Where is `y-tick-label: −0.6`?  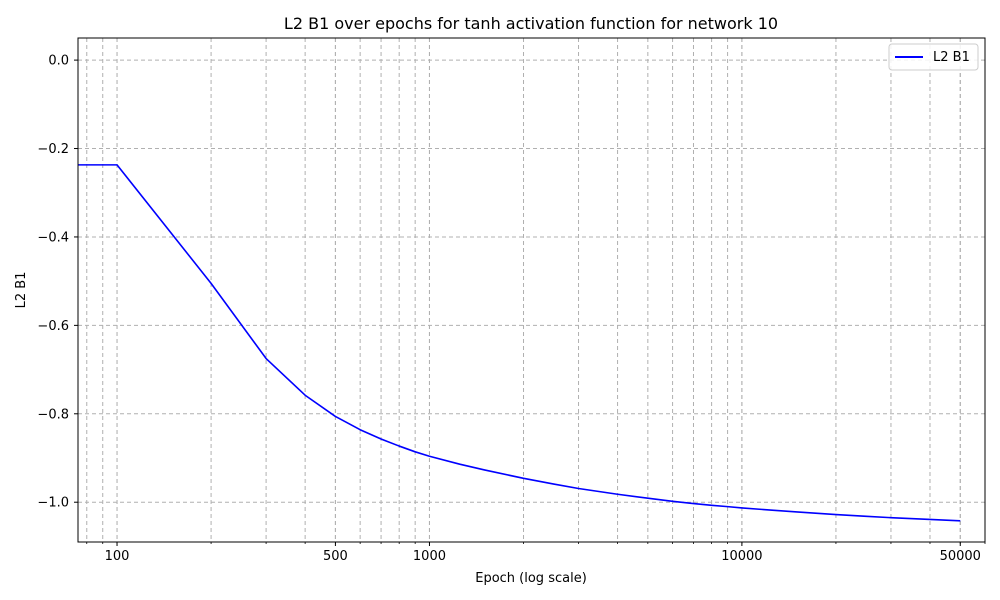
y-tick-label: −0.6 is located at coordinates (53, 326).